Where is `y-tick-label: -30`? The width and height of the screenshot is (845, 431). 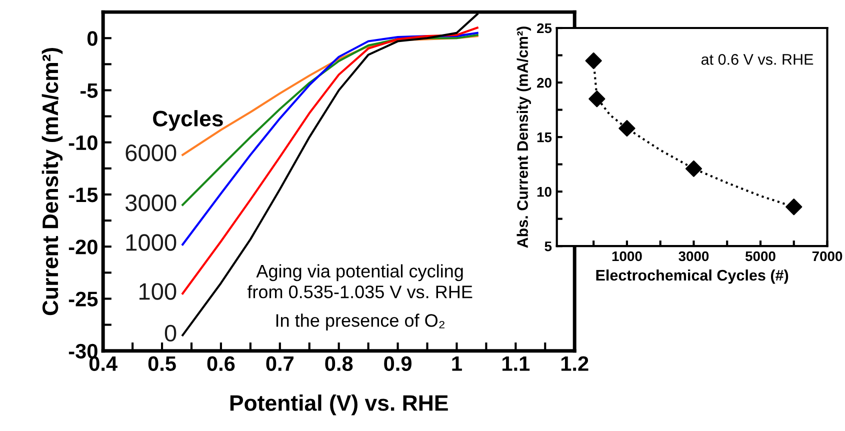
y-tick-label: -30 is located at coordinates (83, 351).